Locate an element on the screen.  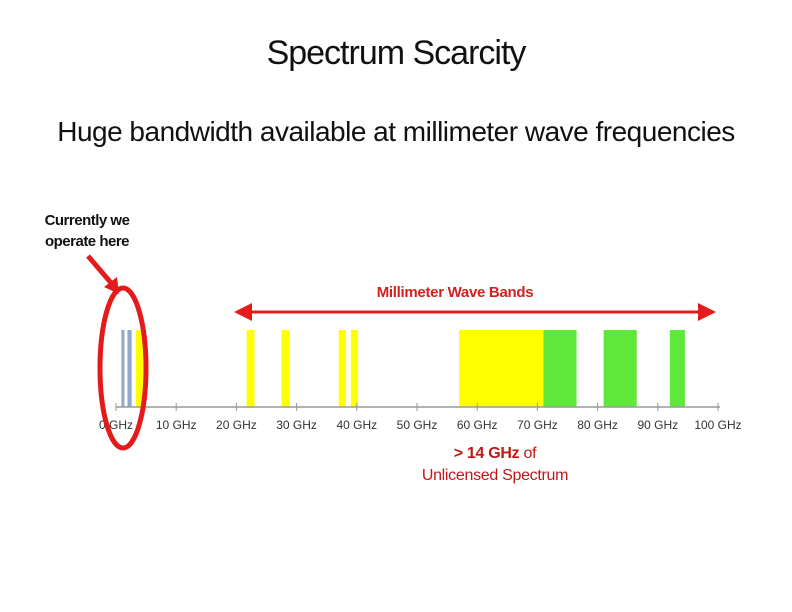
current-band-pointer-arrow is located at coordinates (102, 274).